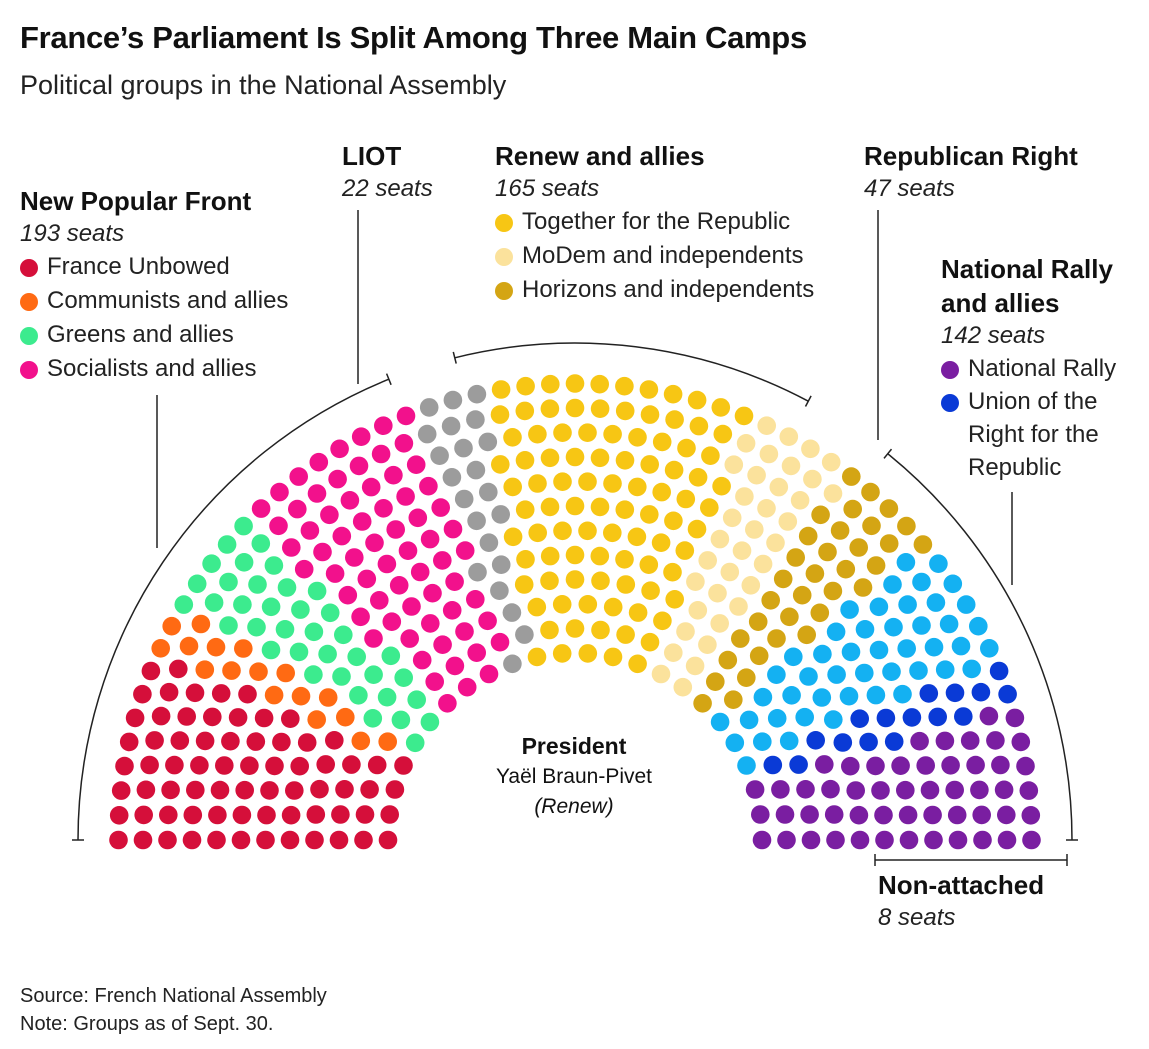  I want to click on bracket-renew-tick, so click(808, 401).